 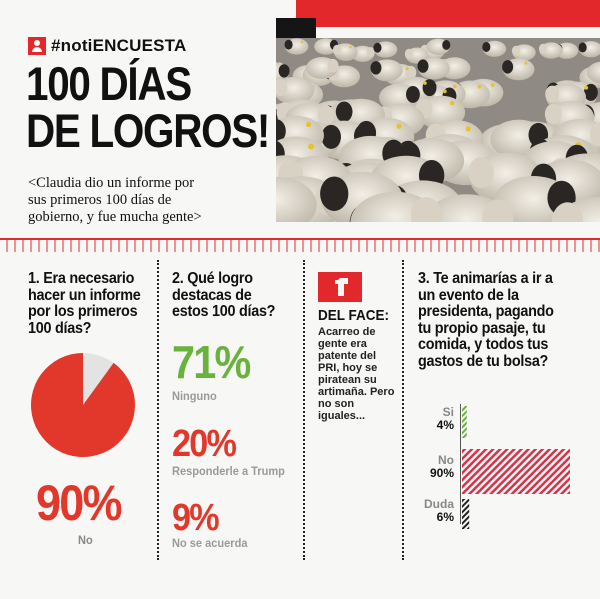 I want to click on headline-line-2: DE LOGROS!, so click(x=148, y=130).